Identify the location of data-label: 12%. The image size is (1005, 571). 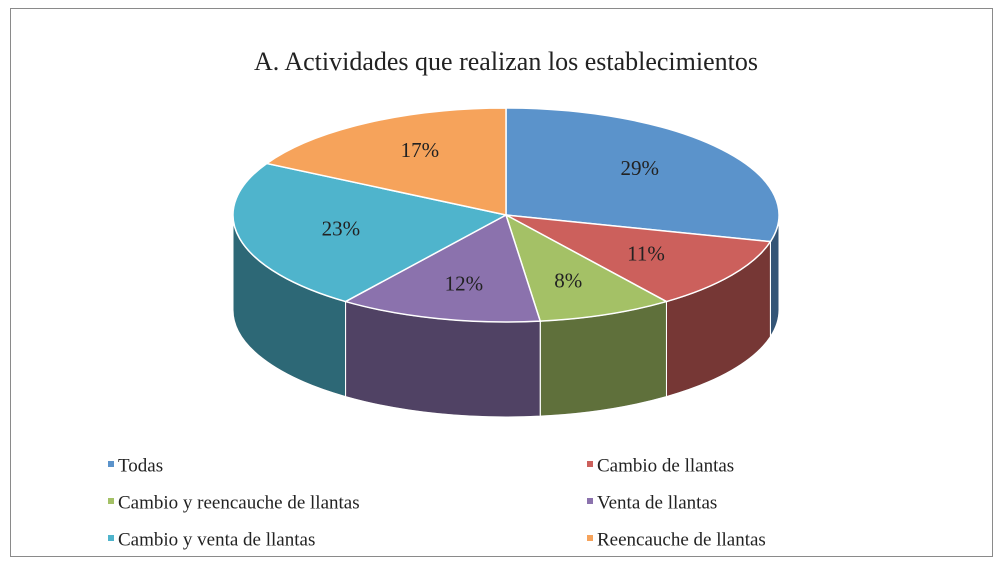
(464, 283).